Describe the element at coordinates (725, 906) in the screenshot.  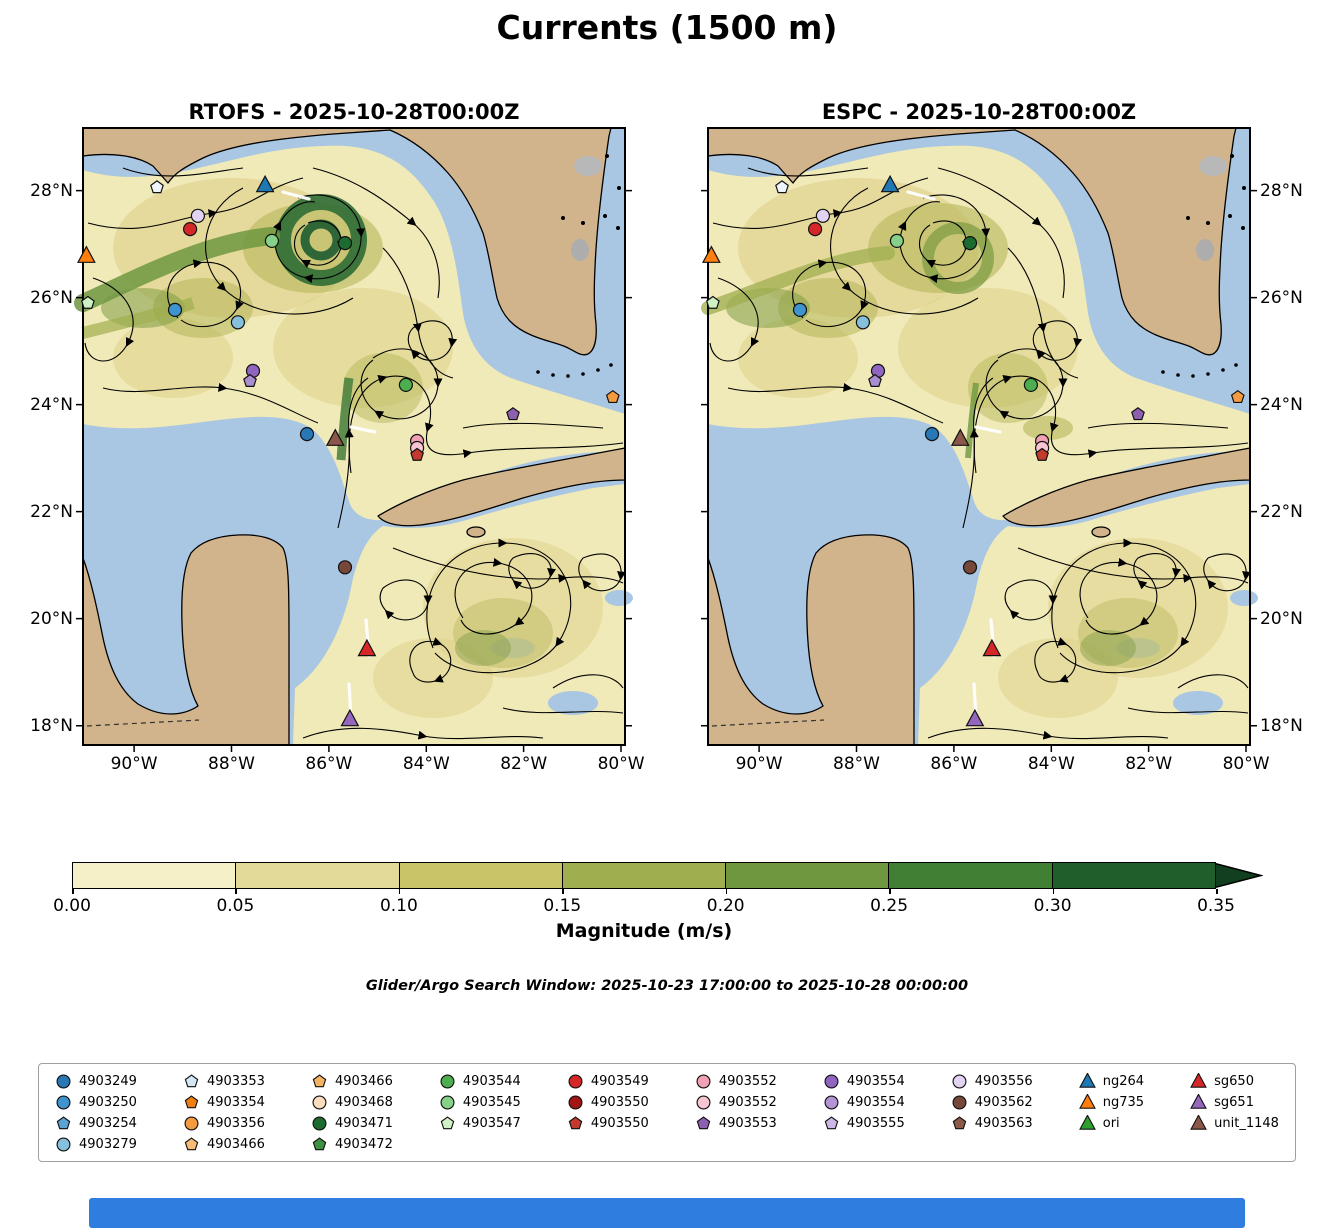
I see `colorbar-tick-label: 0.20` at that location.